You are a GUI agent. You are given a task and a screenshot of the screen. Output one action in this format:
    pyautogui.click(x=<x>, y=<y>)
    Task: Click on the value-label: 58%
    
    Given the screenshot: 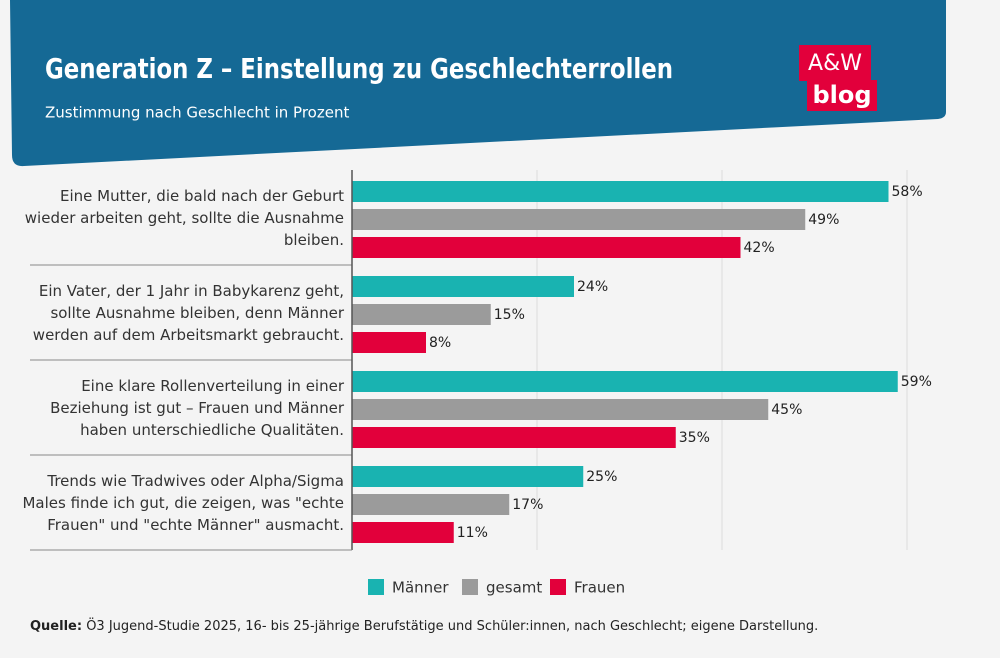 What is the action you would take?
    pyautogui.click(x=907, y=192)
    